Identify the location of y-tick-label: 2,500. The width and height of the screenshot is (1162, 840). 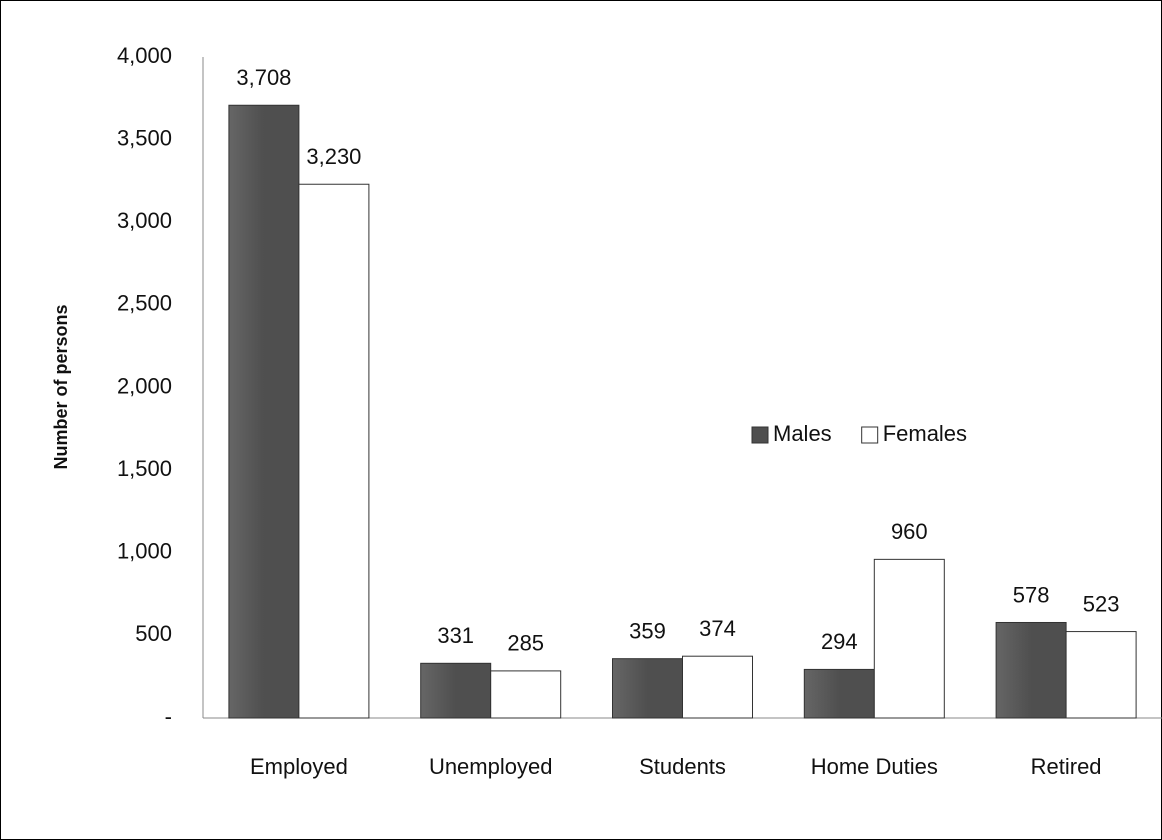
(144, 303).